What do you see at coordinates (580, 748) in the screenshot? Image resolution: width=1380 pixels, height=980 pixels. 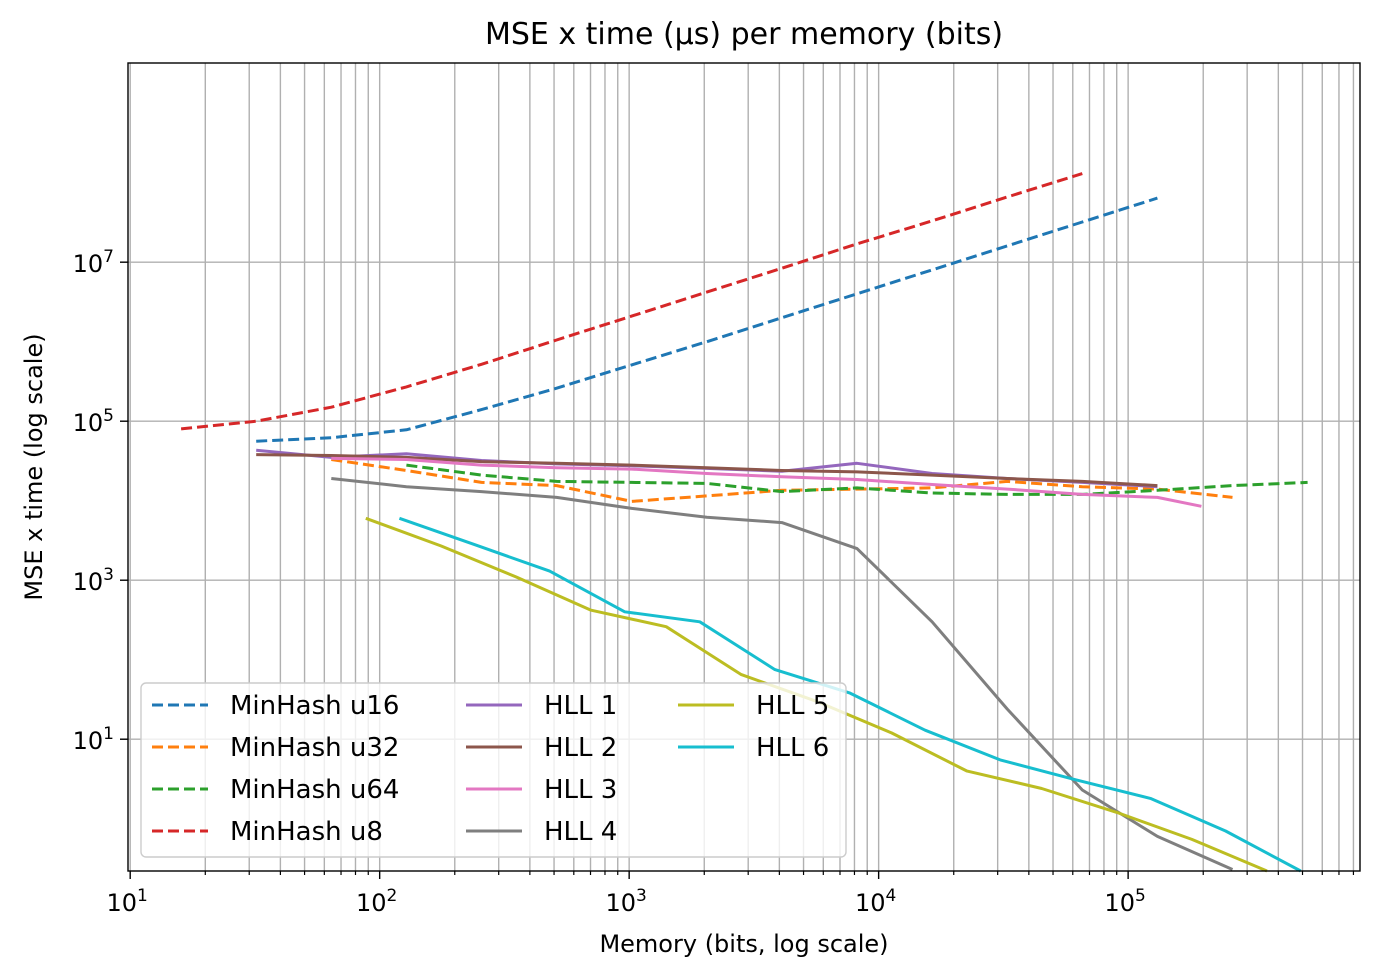 I see `legend-label: HLL 2` at bounding box center [580, 748].